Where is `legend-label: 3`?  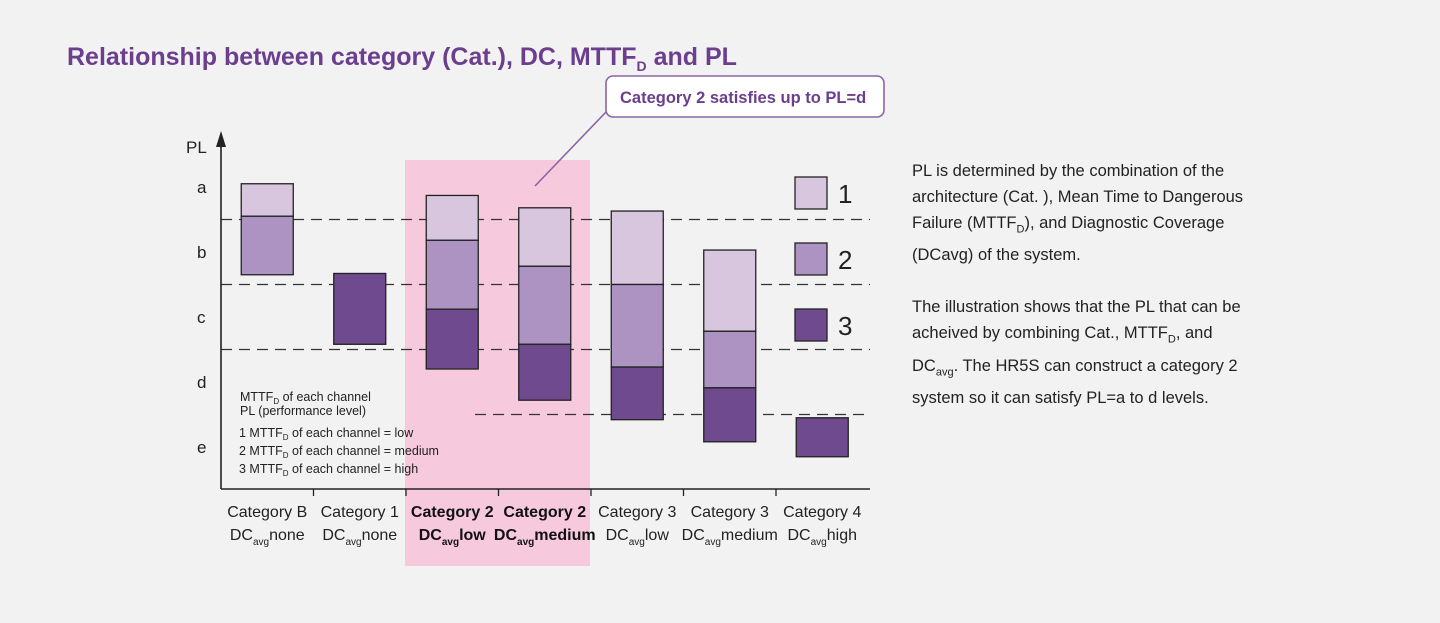
legend-label: 3 is located at coordinates (845, 326).